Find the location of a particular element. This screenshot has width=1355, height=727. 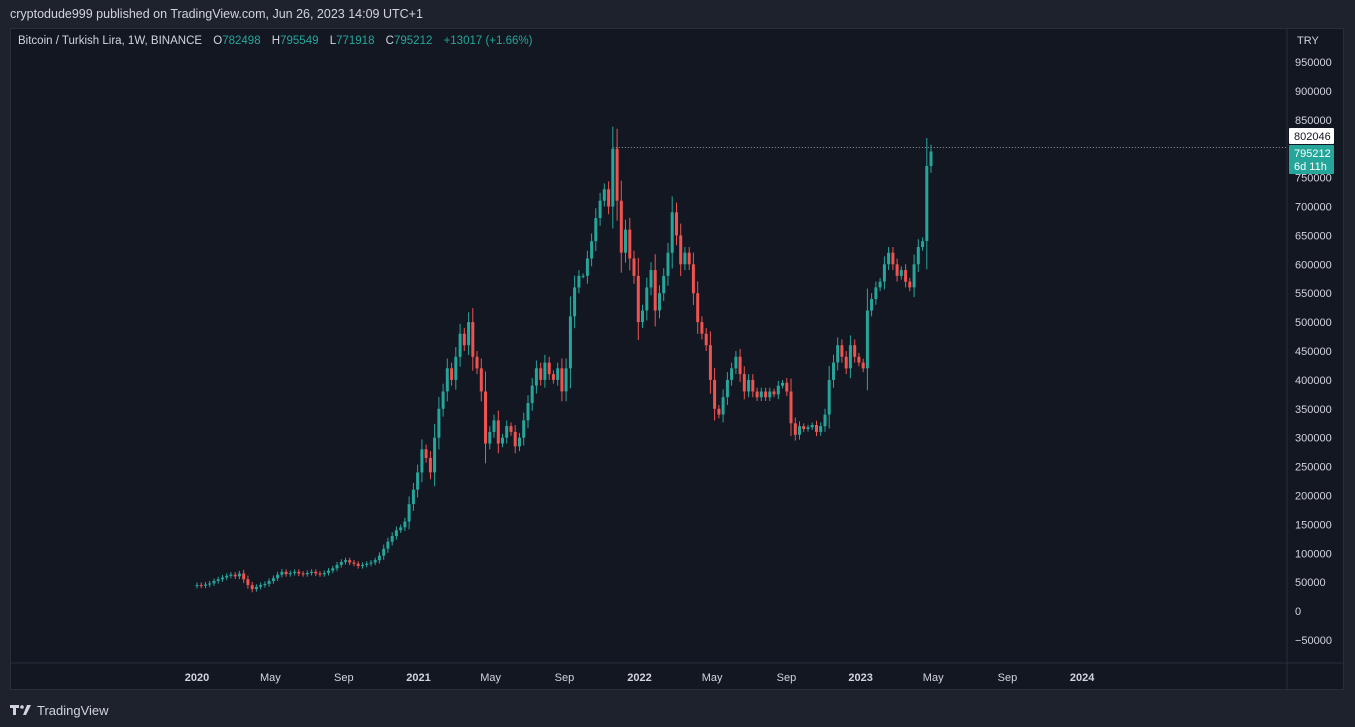

marker-price-value: 802046 is located at coordinates (1312, 137).